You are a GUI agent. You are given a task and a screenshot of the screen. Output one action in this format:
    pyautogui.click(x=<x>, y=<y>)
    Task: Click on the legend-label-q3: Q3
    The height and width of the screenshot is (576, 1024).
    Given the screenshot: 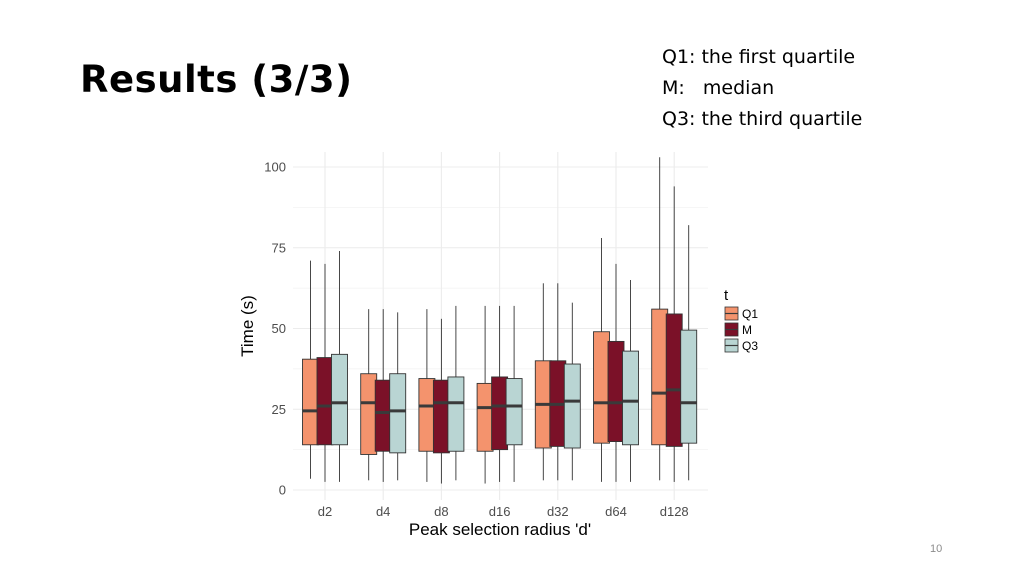 What is the action you would take?
    pyautogui.click(x=750, y=346)
    